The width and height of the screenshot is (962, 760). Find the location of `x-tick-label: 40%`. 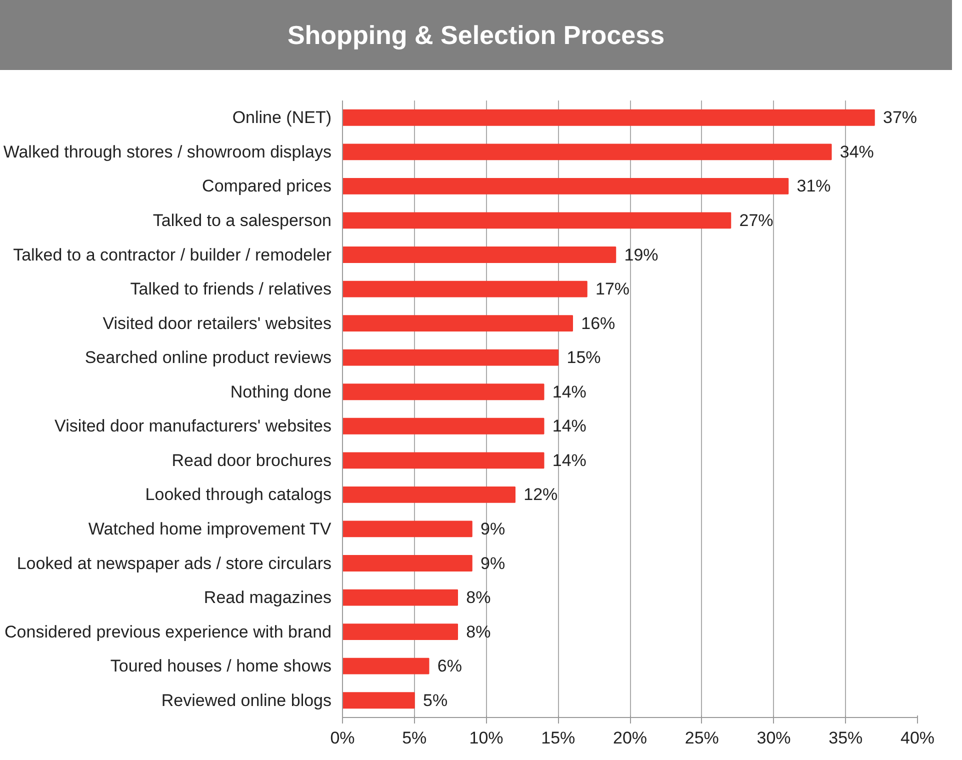

x-tick-label: 40% is located at coordinates (917, 738).